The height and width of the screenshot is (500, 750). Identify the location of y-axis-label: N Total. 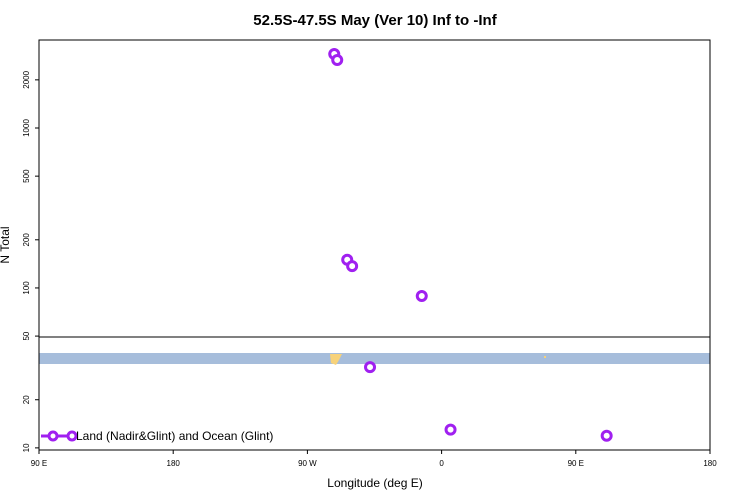
(6, 244).